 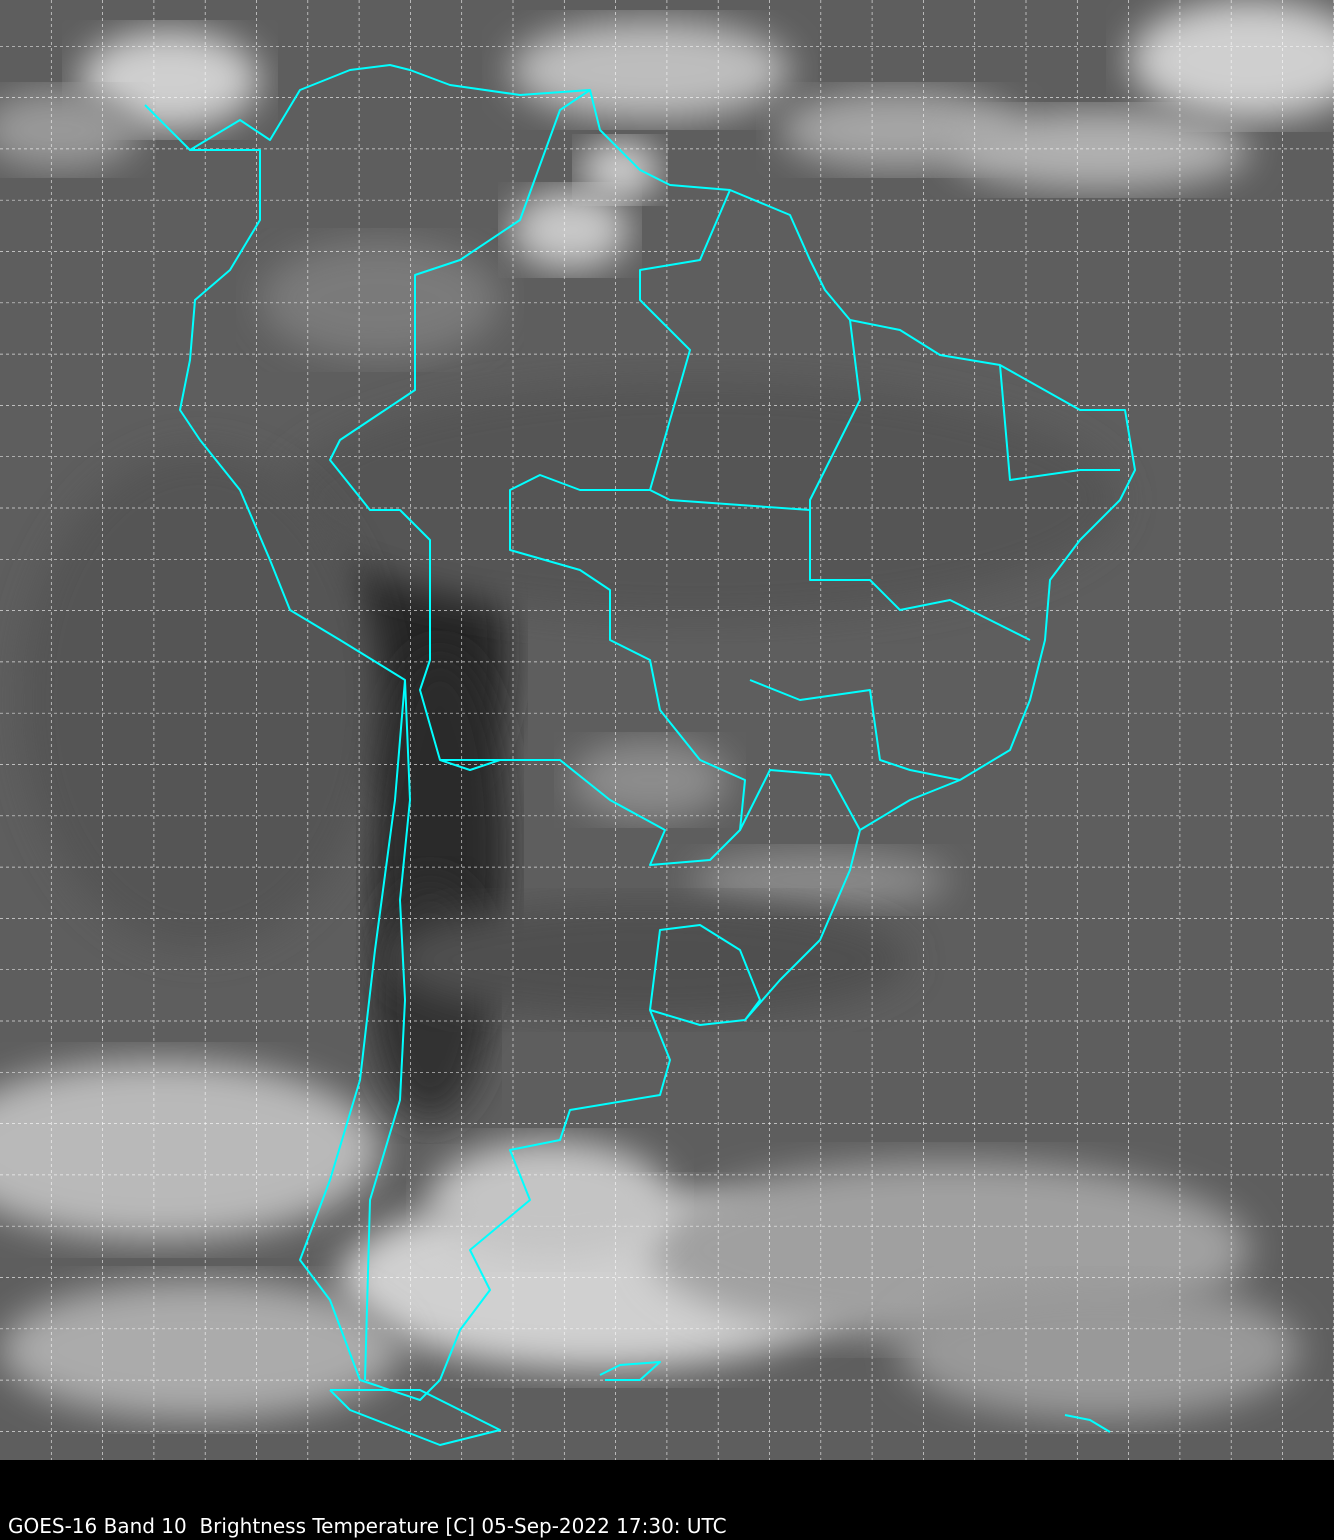 I want to click on state-border-central, so click(x=730, y=500).